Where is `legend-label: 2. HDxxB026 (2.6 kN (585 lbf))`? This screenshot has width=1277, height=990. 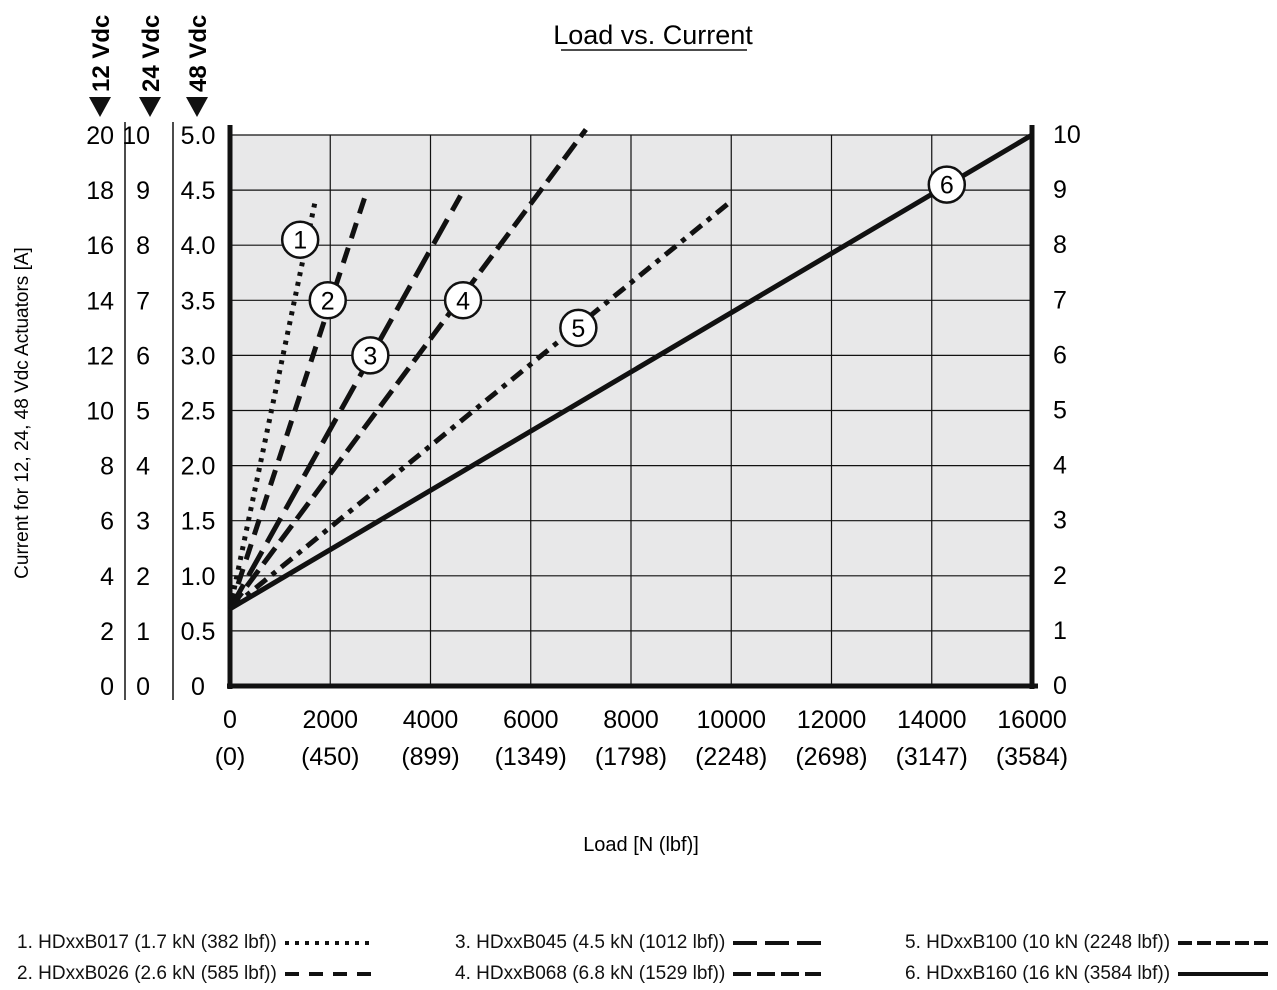 legend-label: 2. HDxxB026 (2.6 kN (585 lbf)) is located at coordinates (147, 973).